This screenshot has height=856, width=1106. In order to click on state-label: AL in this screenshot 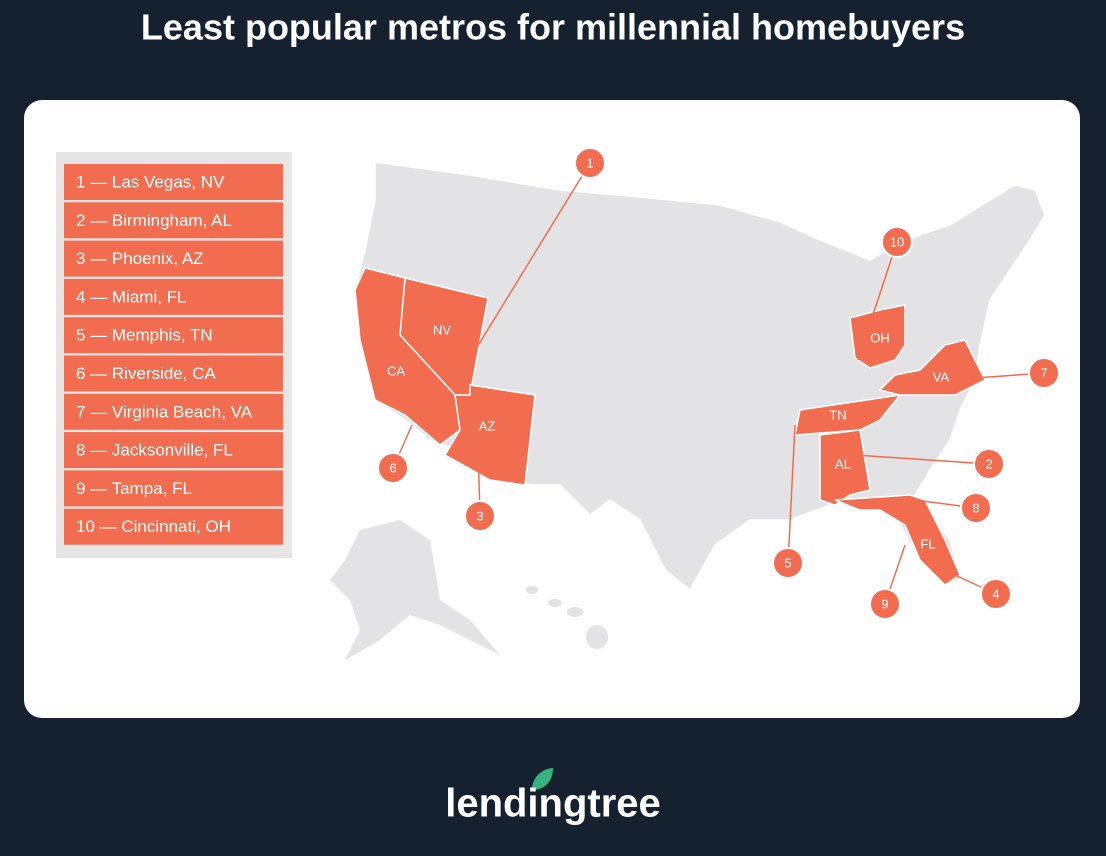, I will do `click(843, 463)`.